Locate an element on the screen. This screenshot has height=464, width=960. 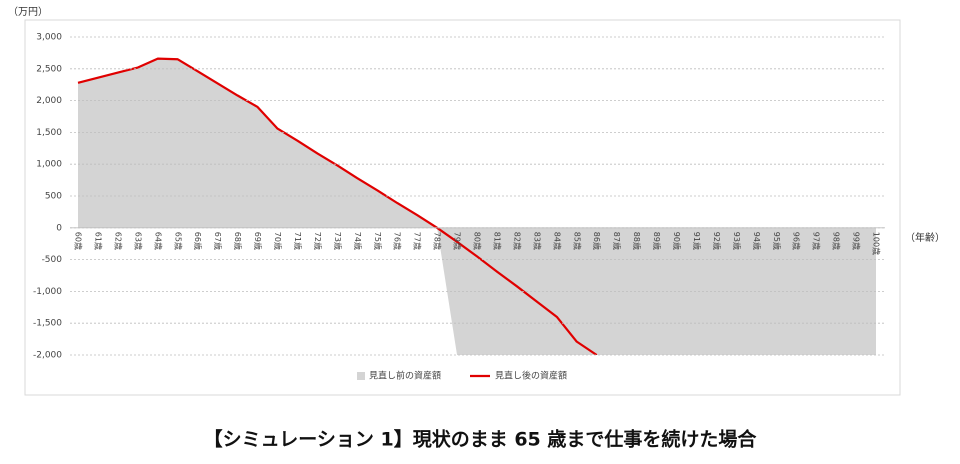
y-tick-label: 500 is located at coordinates (53, 197).